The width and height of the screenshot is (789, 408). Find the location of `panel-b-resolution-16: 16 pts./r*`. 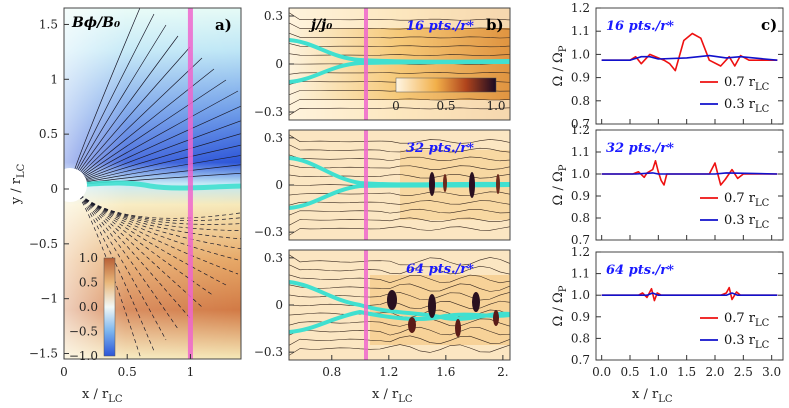

panel-b-resolution-16: 16 pts./r* is located at coordinates (440, 26).